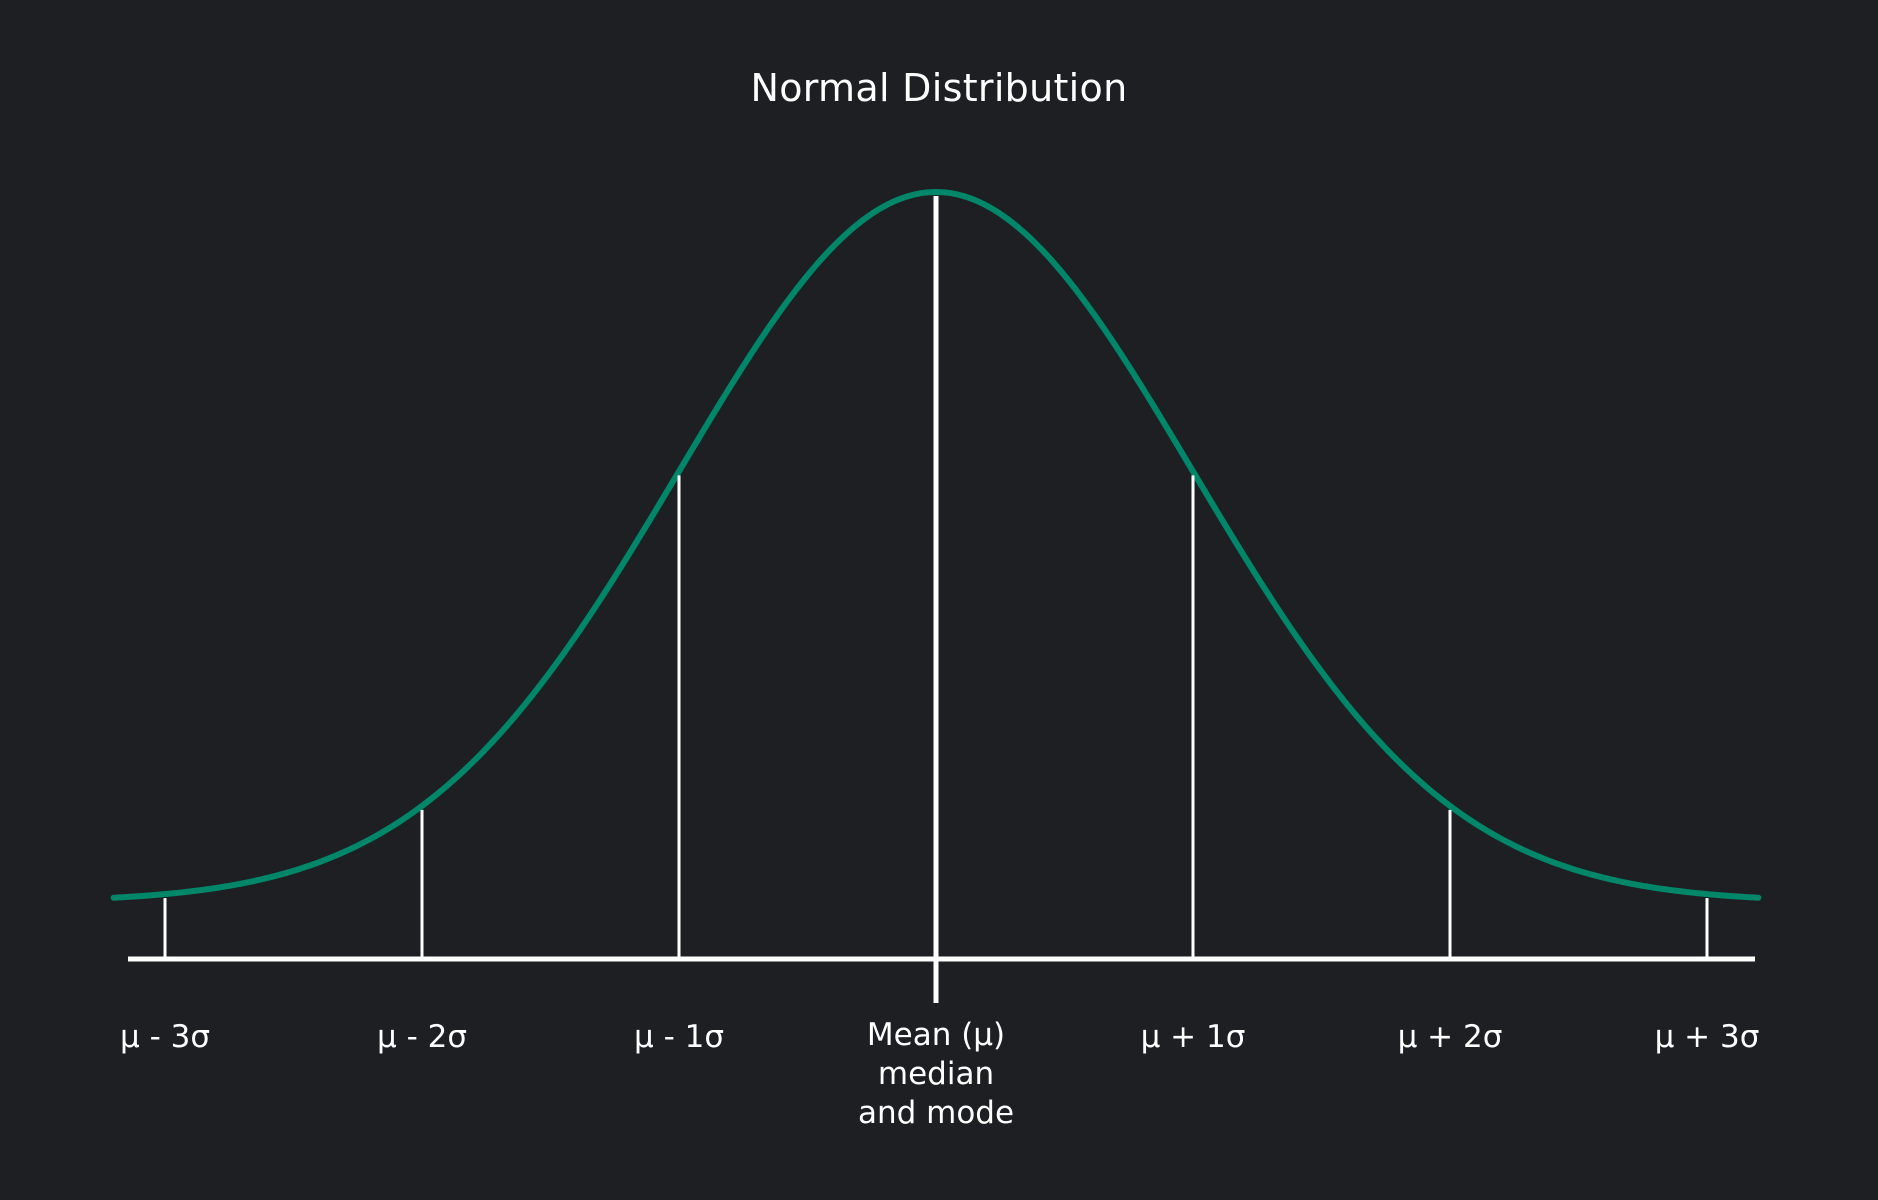 This screenshot has width=1878, height=1200. Describe the element at coordinates (165, 1037) in the screenshot. I see `tick-label-minus-3: μ - 3σ` at that location.